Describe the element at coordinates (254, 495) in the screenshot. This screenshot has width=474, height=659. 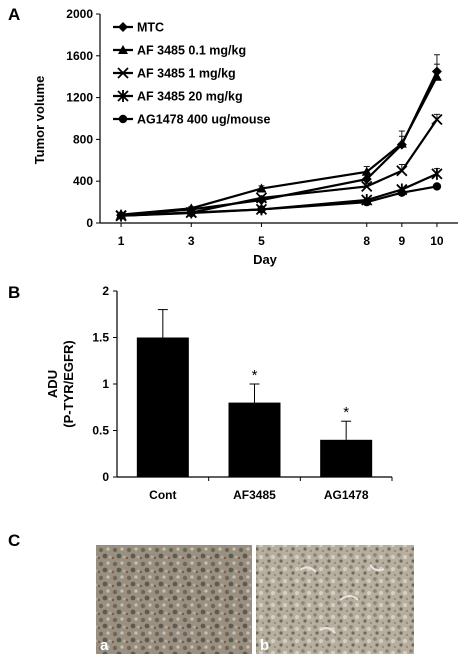
I see `chart-b-x-tick-label: AF3485` at that location.